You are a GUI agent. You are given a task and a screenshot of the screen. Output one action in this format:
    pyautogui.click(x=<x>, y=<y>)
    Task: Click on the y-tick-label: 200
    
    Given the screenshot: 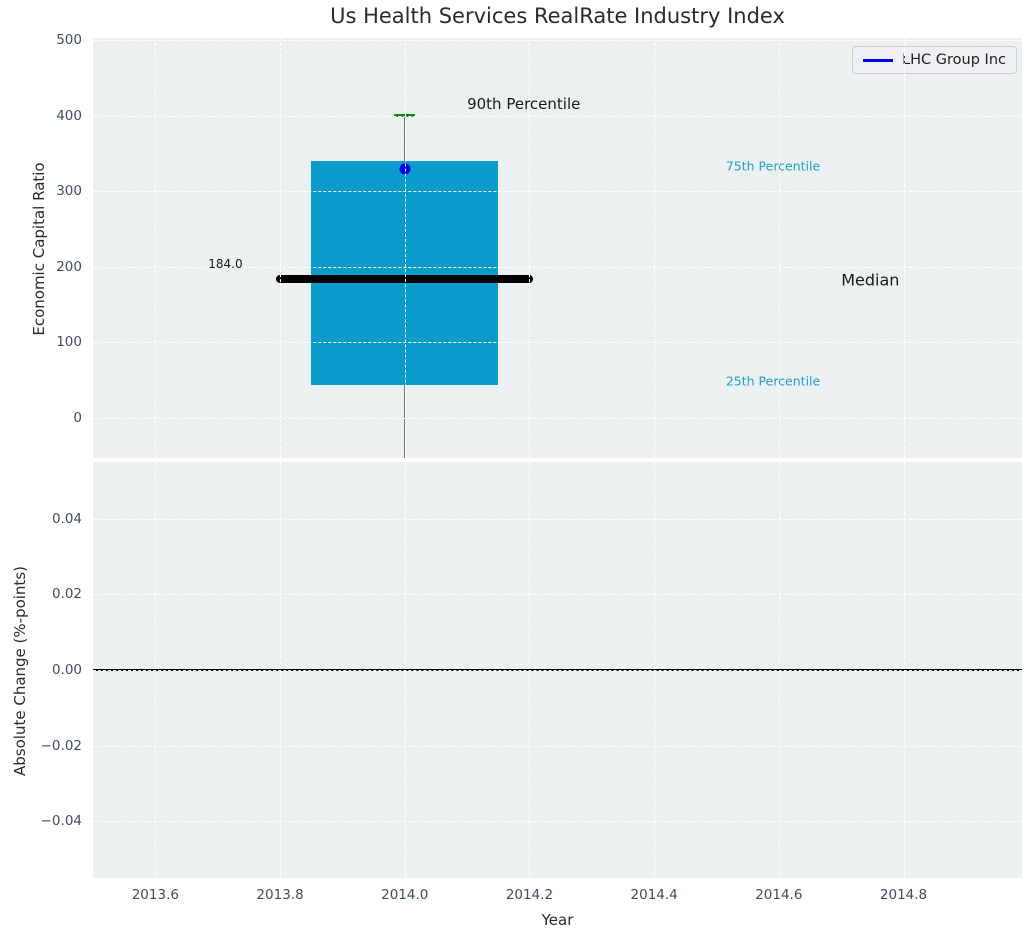 What is the action you would take?
    pyautogui.click(x=69, y=266)
    